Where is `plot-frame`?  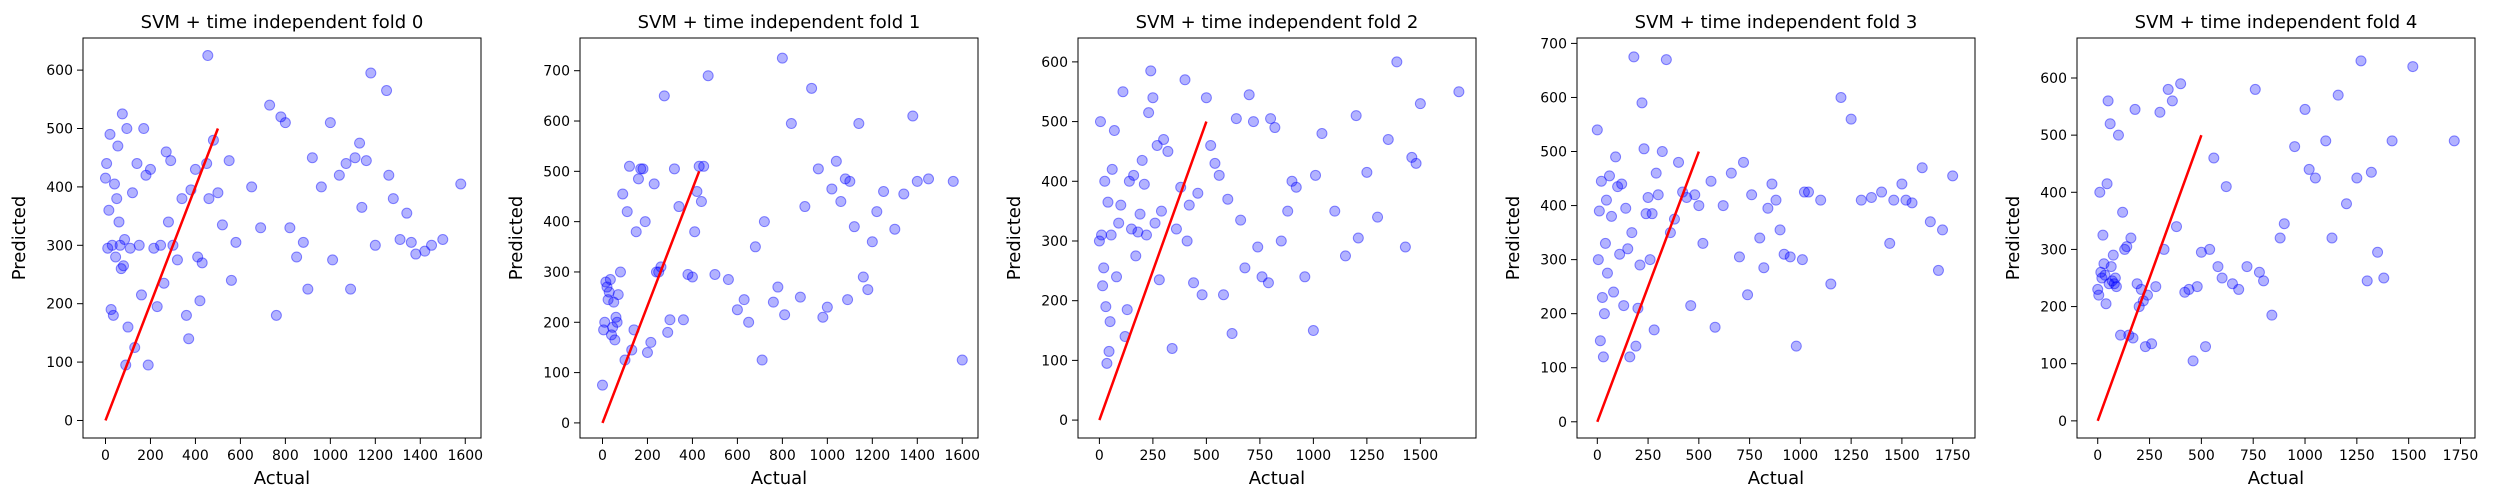 plot-frame is located at coordinates (282, 238).